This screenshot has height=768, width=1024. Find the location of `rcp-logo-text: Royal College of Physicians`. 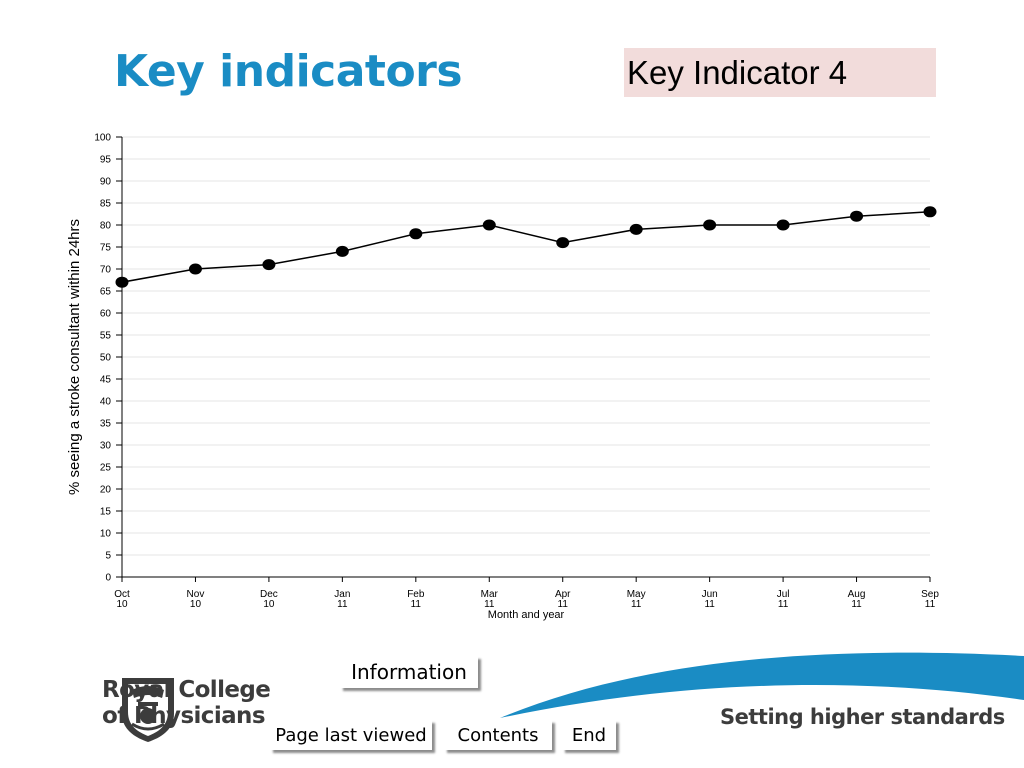

rcp-logo-text: Royal College of Physicians is located at coordinates (186, 703).